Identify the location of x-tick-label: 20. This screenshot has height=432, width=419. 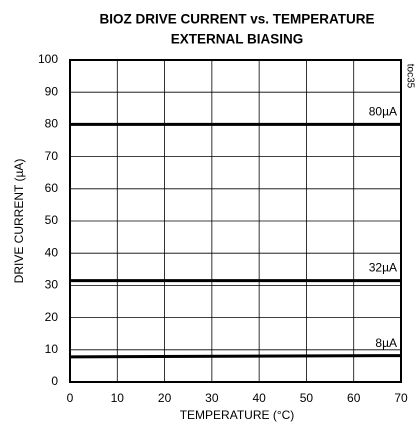
(165, 398).